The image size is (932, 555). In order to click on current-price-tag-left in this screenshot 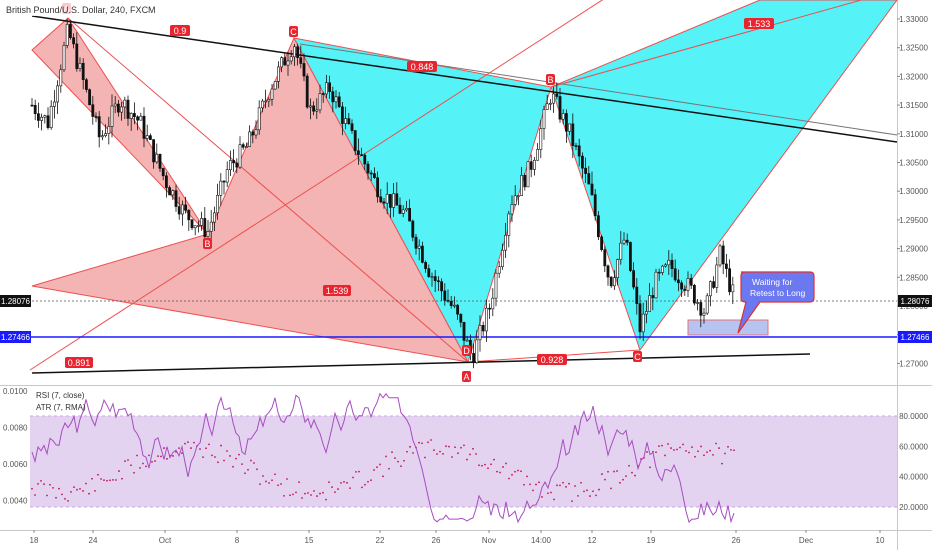, I will do `click(15, 301)`.